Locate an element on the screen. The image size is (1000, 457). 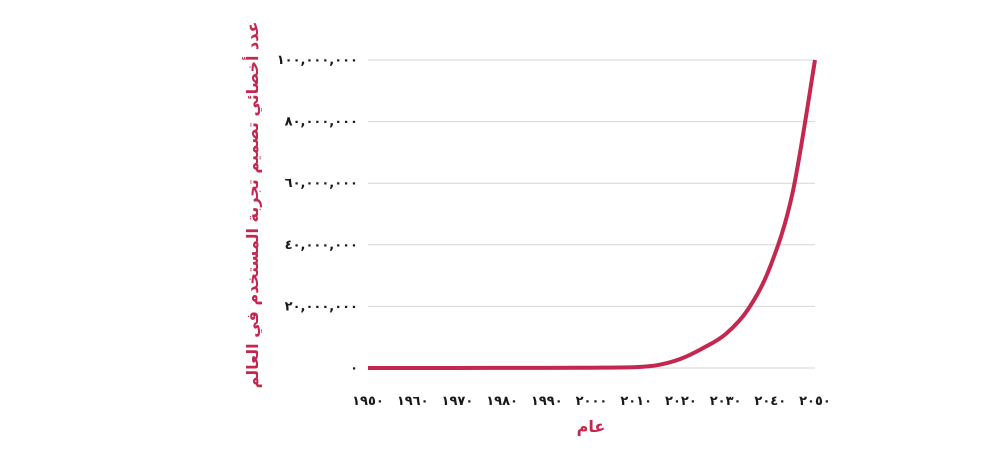
x-tick-label: ٢٠٤٠ is located at coordinates (770, 401).